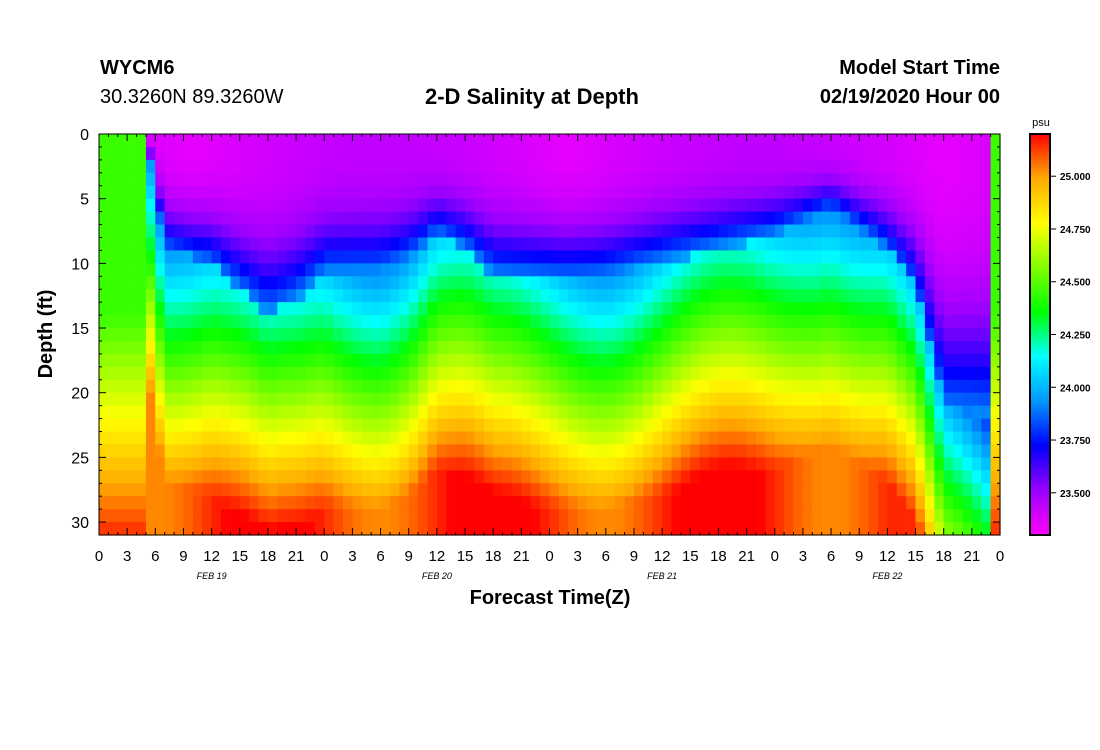  What do you see at coordinates (155, 556) in the screenshot?
I see `x-tick-label: 6` at bounding box center [155, 556].